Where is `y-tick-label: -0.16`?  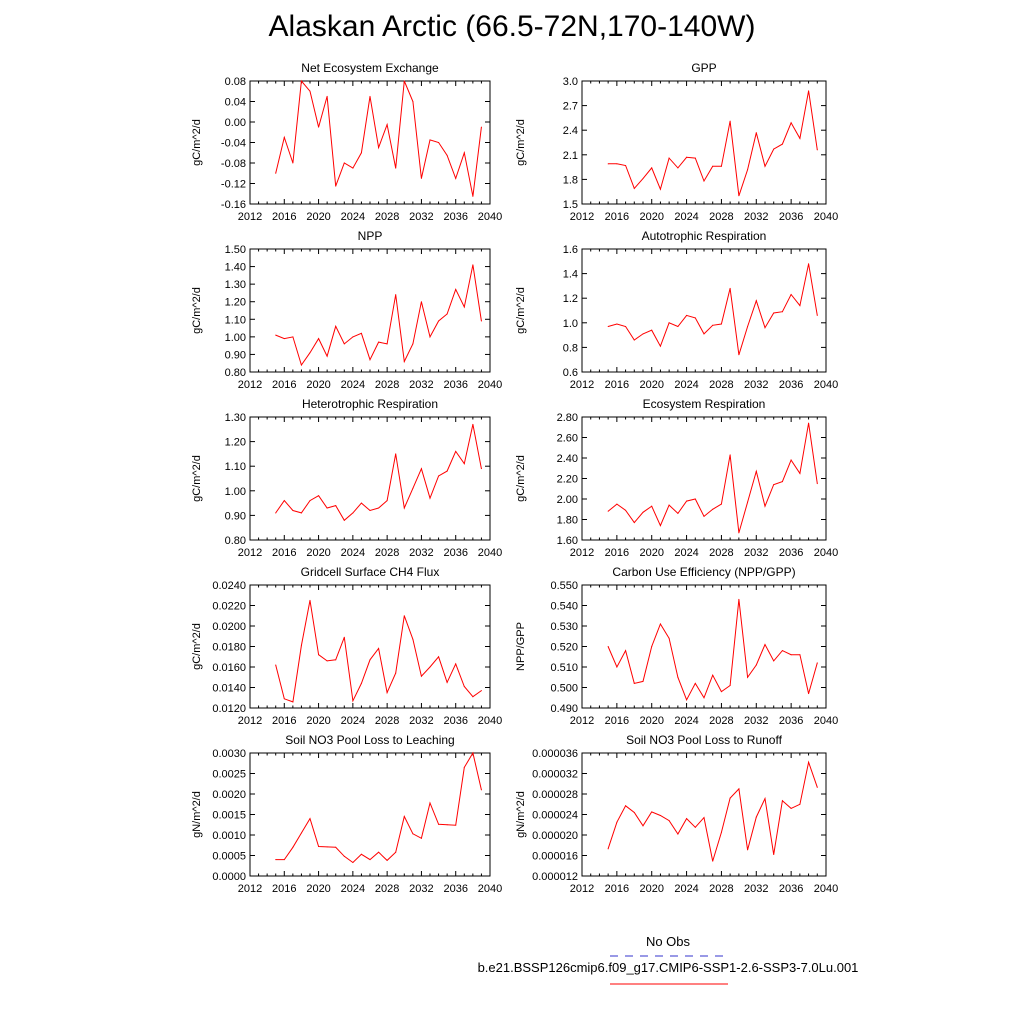
y-tick-label: -0.16 is located at coordinates (233, 205).